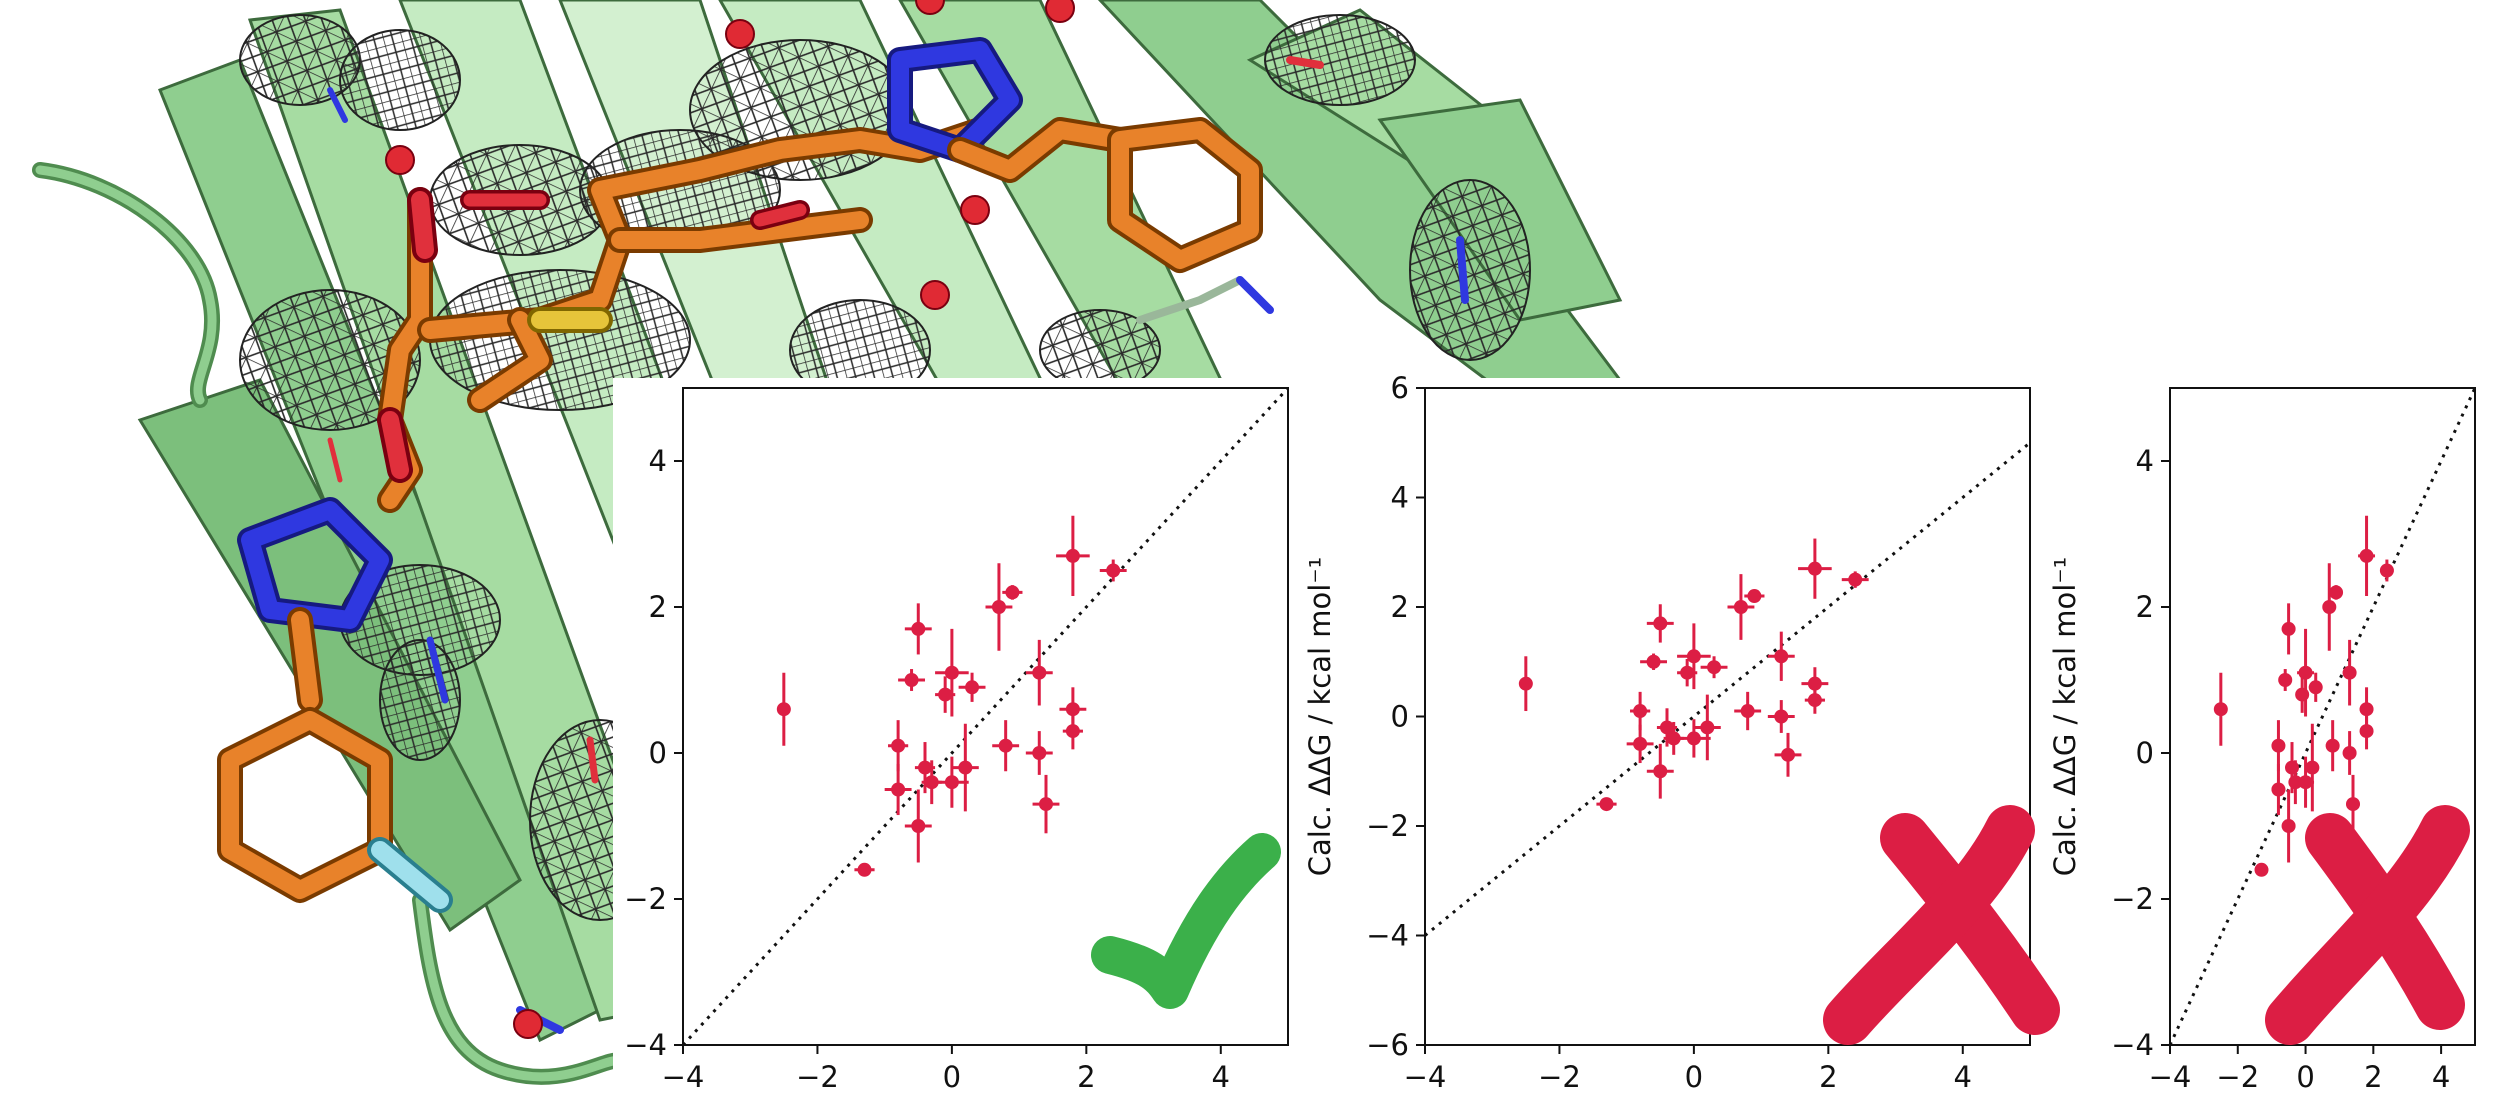  I want to click on x-tick-label: −4, so click(2170, 1077).